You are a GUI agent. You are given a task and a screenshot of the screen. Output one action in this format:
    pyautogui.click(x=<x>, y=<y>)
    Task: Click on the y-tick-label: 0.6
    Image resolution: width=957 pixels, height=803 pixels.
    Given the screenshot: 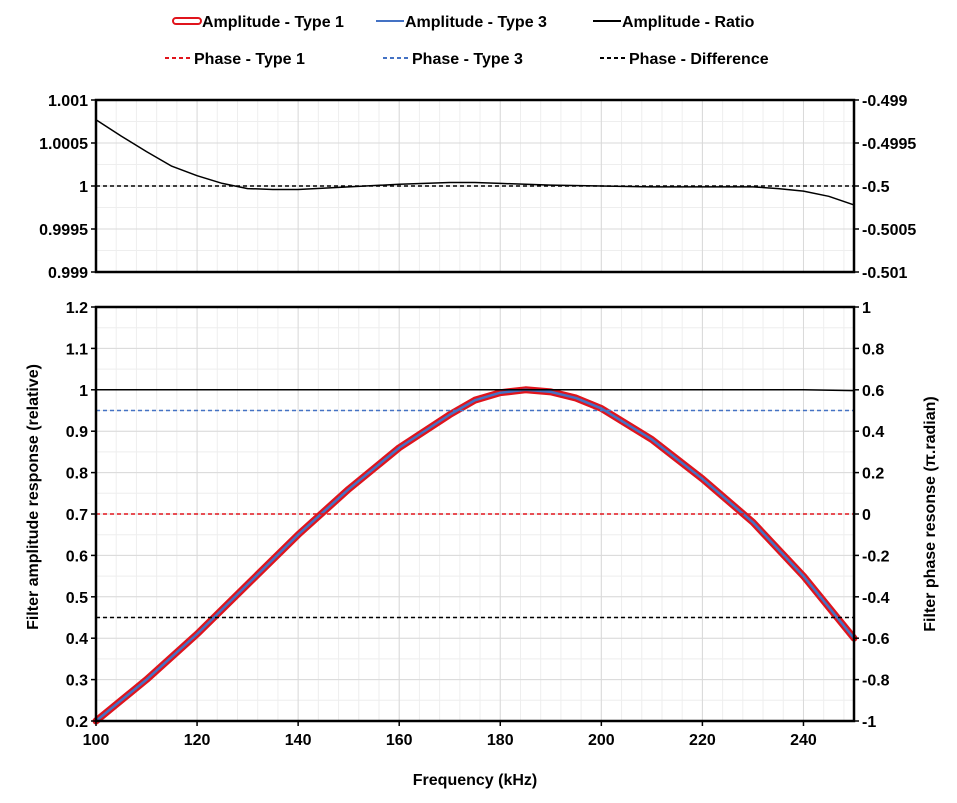 What is the action you would take?
    pyautogui.click(x=77, y=556)
    